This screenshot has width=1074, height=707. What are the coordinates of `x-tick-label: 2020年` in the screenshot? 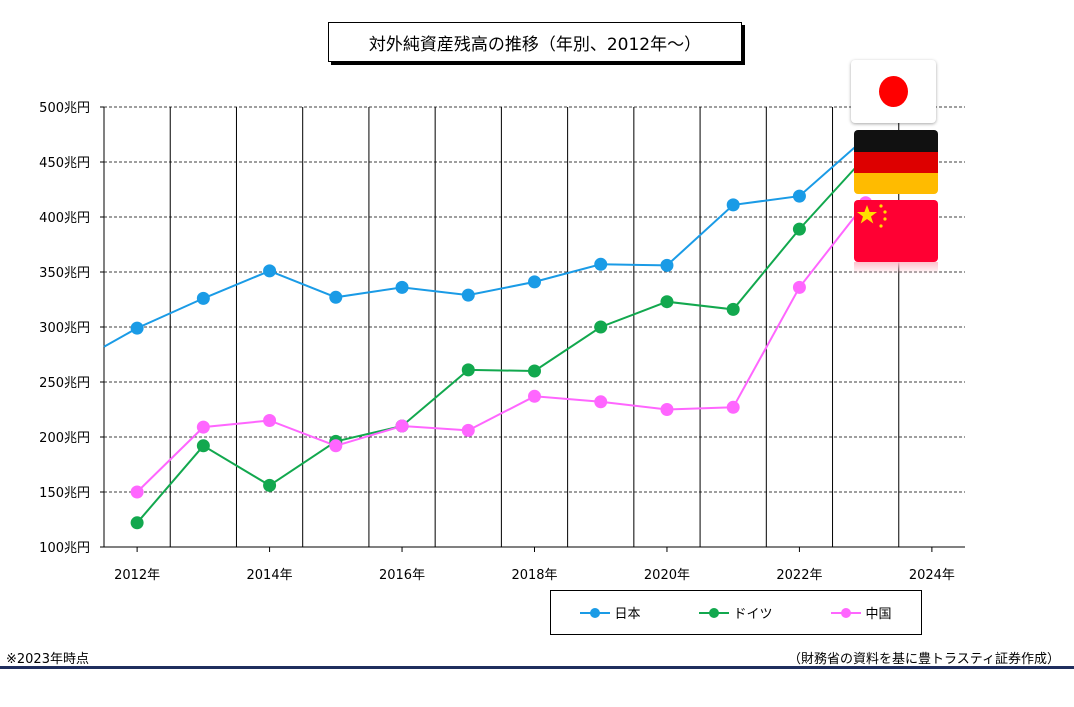 It's located at (667, 575).